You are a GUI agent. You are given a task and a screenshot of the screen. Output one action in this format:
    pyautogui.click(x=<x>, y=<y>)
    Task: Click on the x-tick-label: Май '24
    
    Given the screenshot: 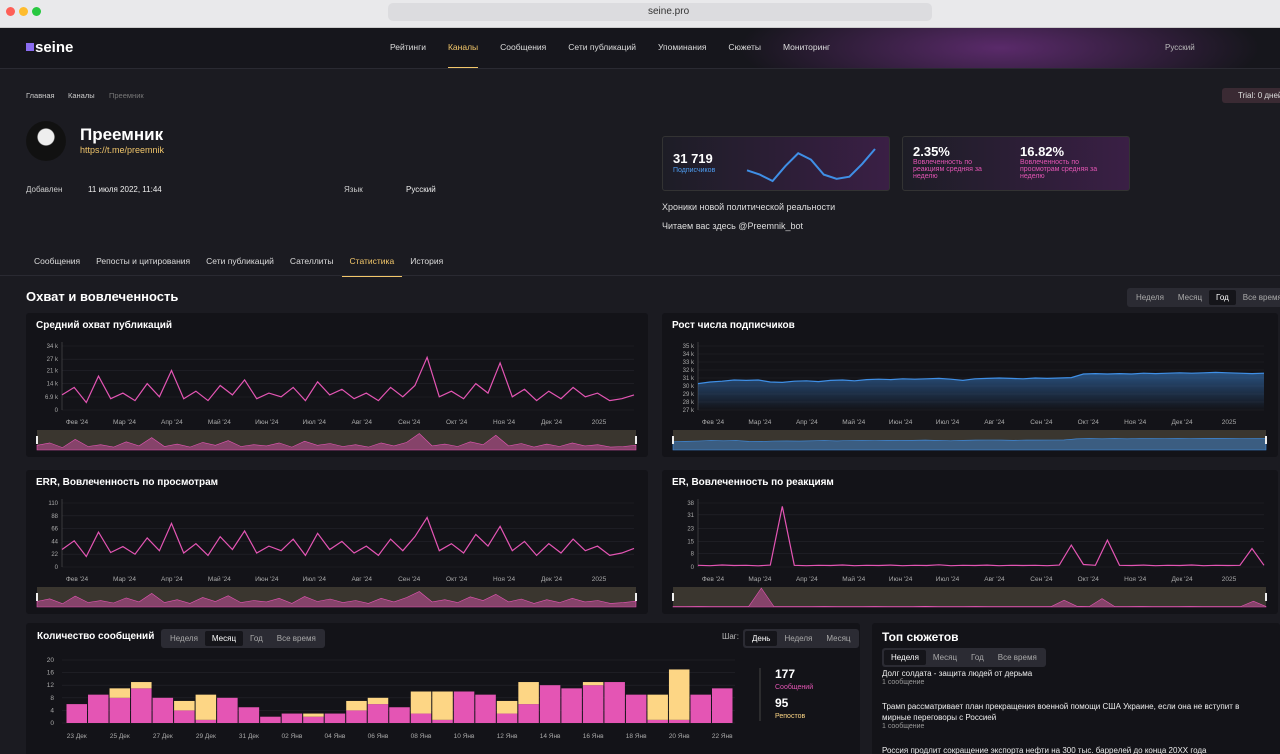 What is the action you would take?
    pyautogui.click(x=219, y=579)
    